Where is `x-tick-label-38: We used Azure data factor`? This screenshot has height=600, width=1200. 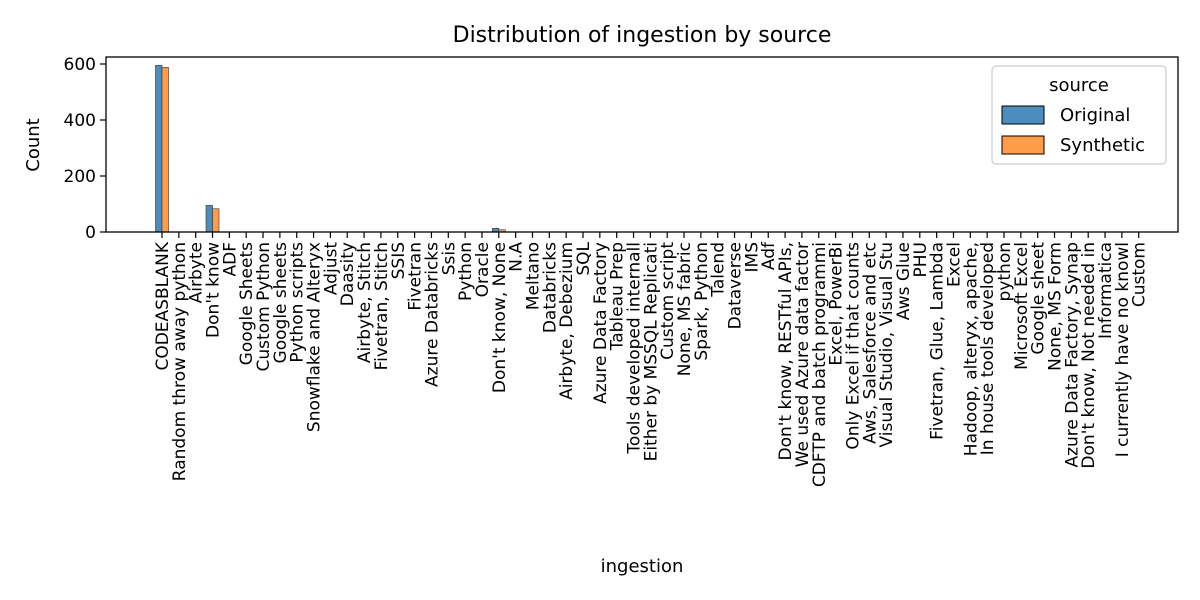
x-tick-label-38: We used Azure data factor is located at coordinates (803, 354).